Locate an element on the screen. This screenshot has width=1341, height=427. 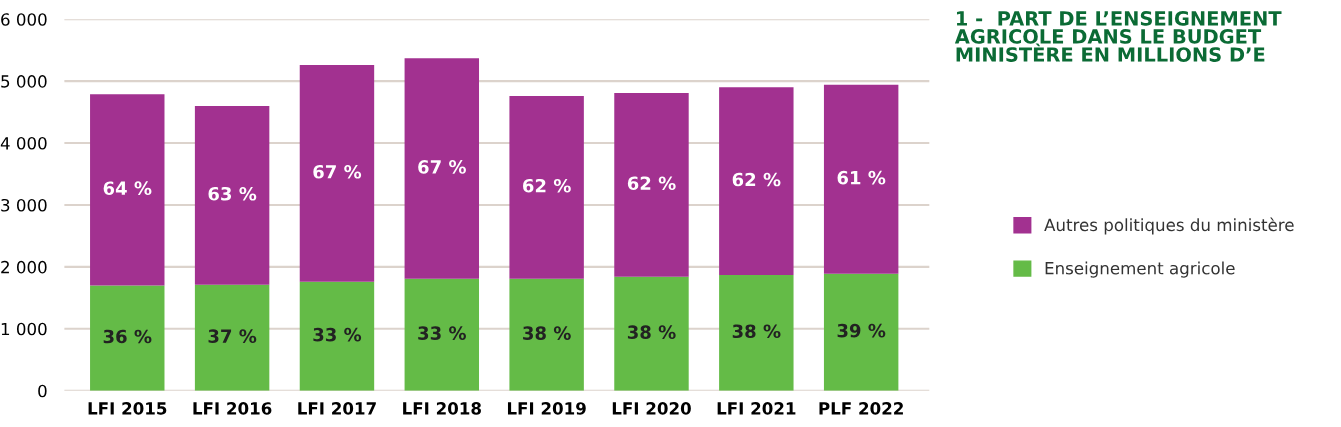
annotation: 37 % is located at coordinates (232, 336).